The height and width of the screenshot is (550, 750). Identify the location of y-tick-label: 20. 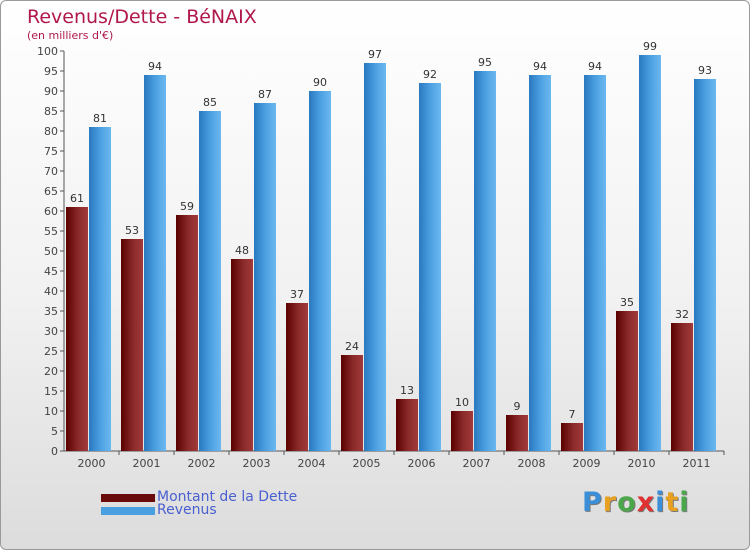
(51, 371).